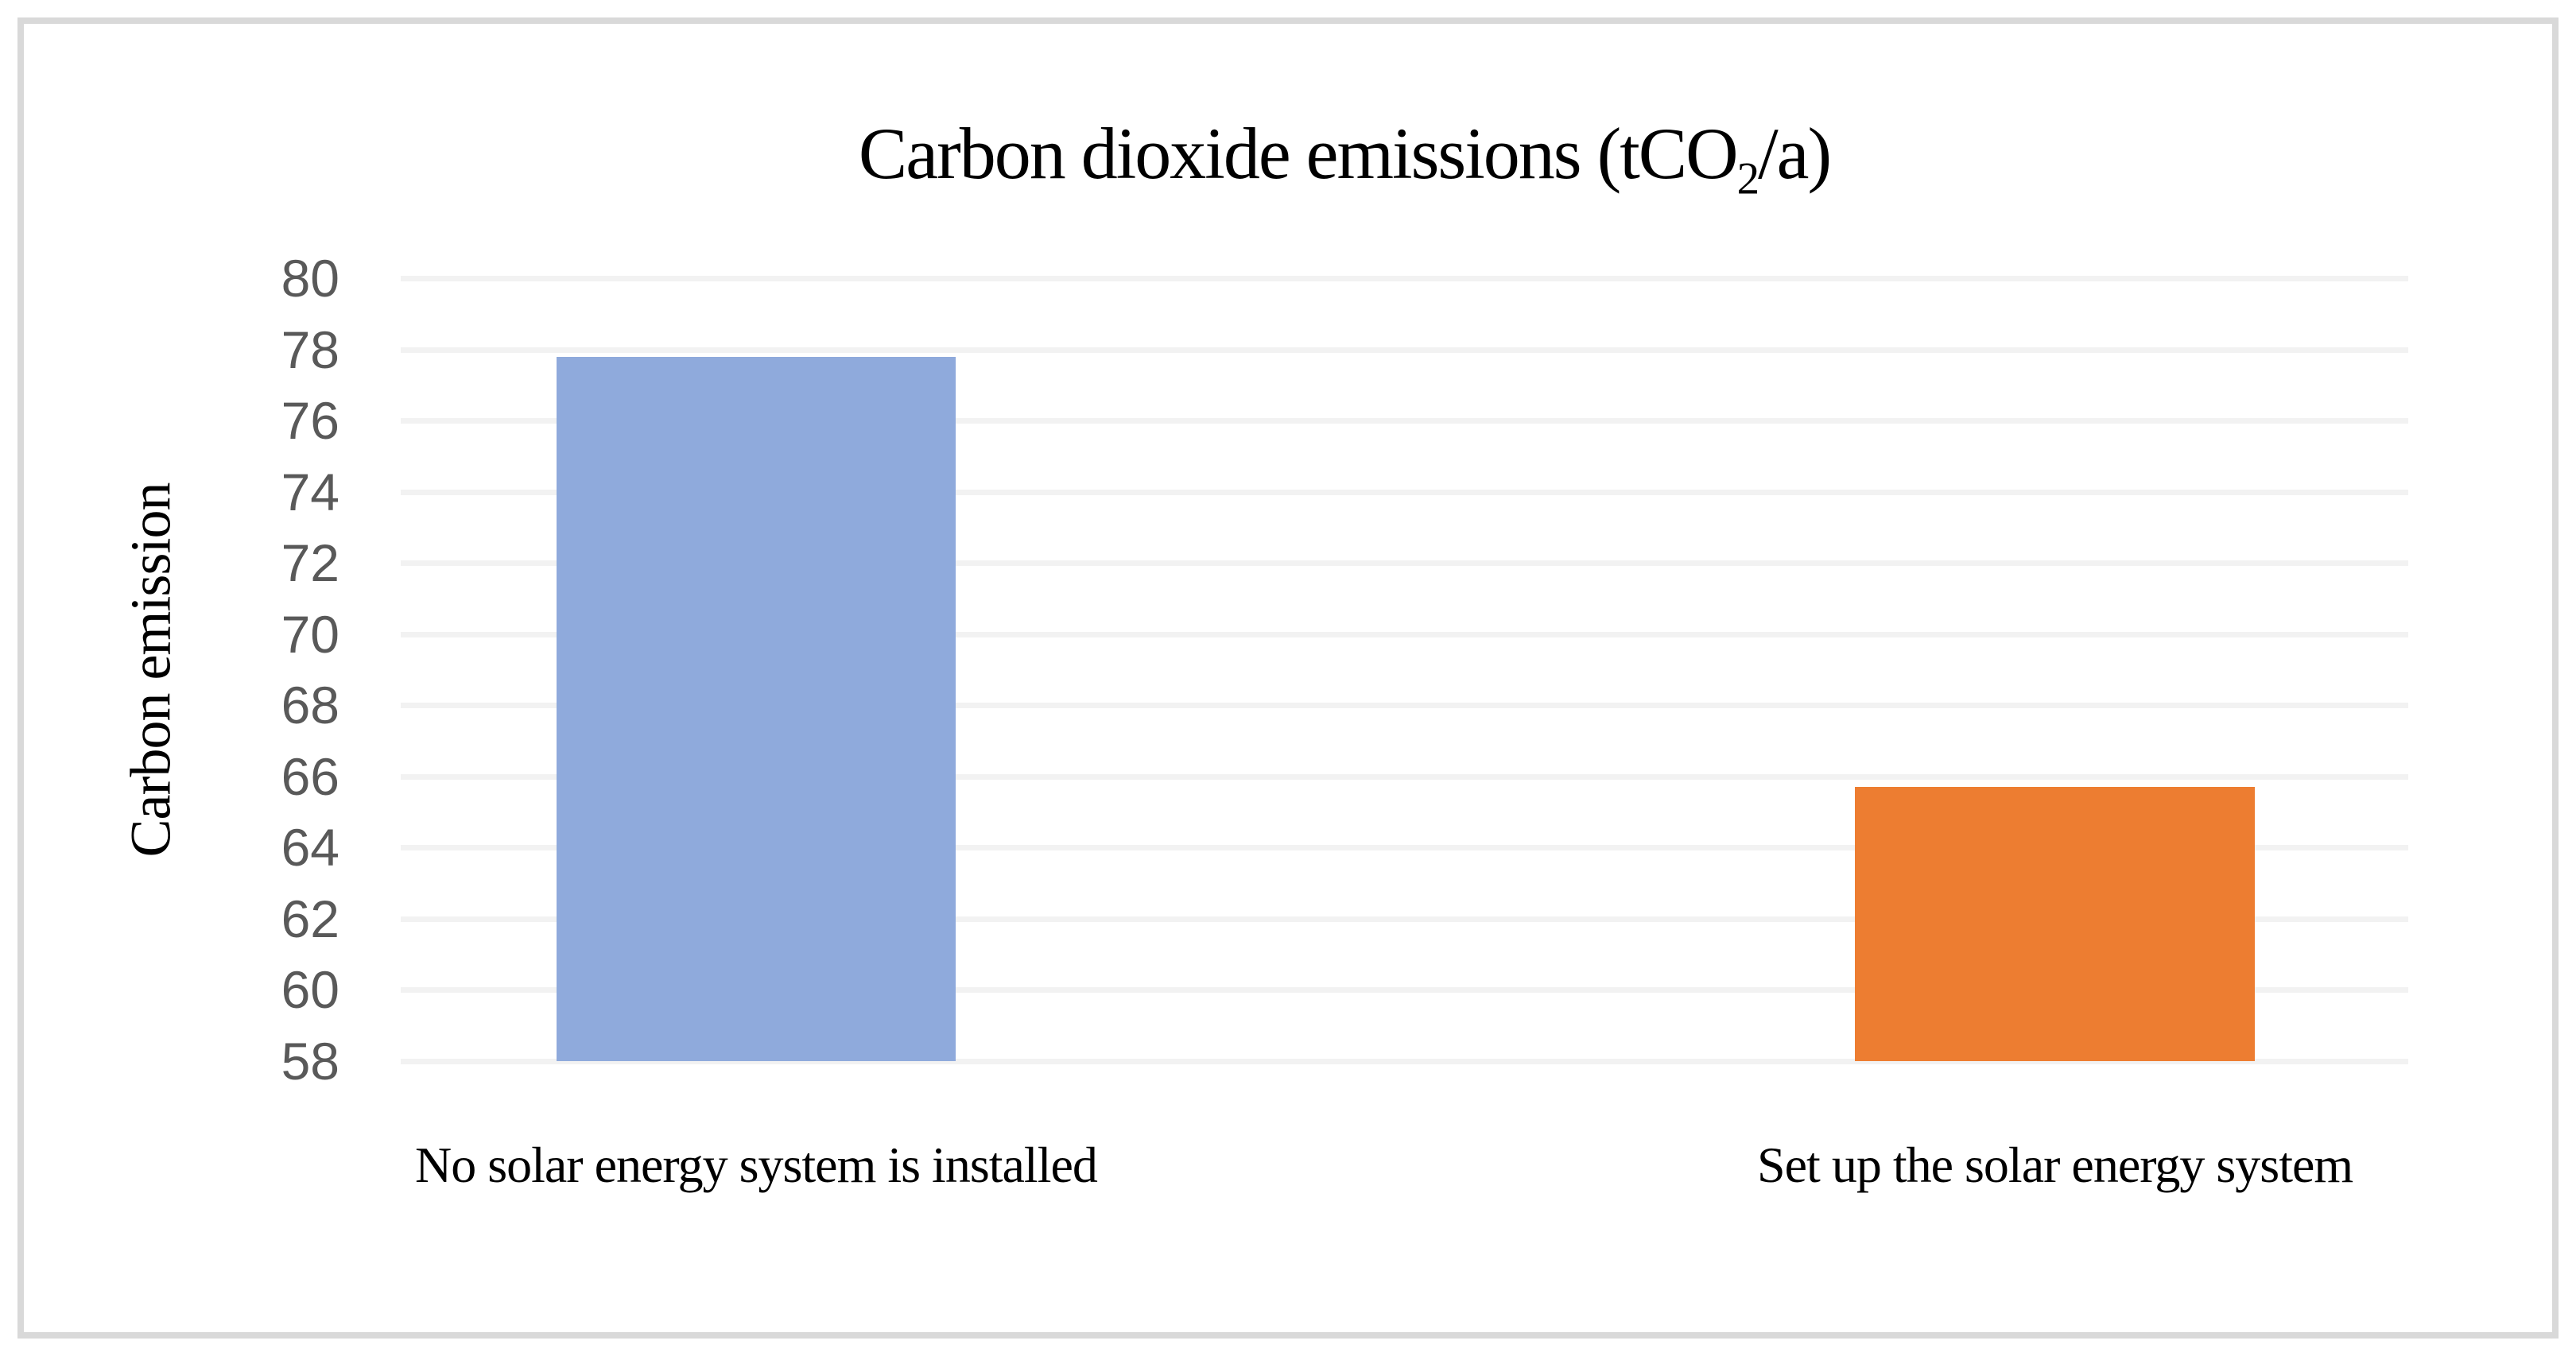 This screenshot has width=2576, height=1356. What do you see at coordinates (310, 634) in the screenshot?
I see `y-tick-label-70: 70` at bounding box center [310, 634].